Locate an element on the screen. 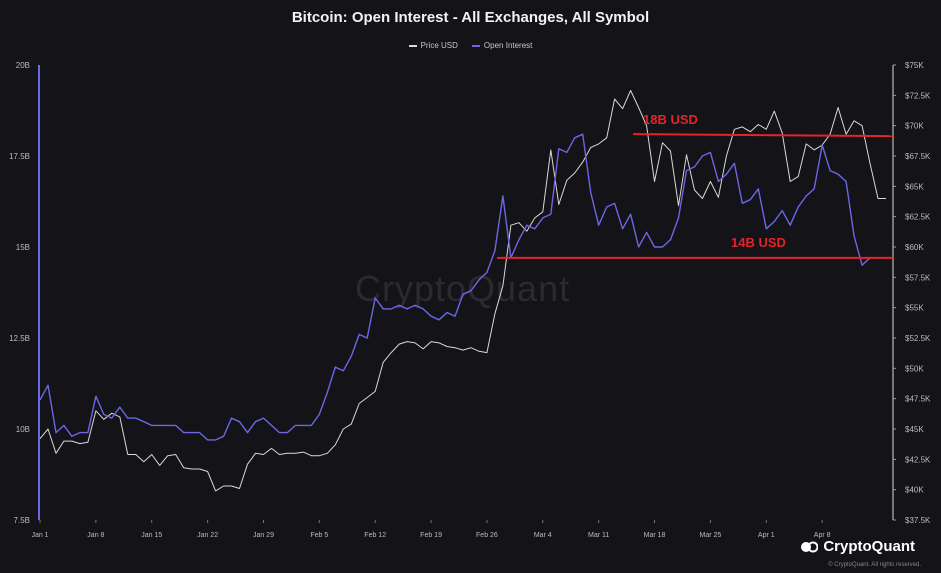  legend-item-price: Price USD is located at coordinates (433, 45).